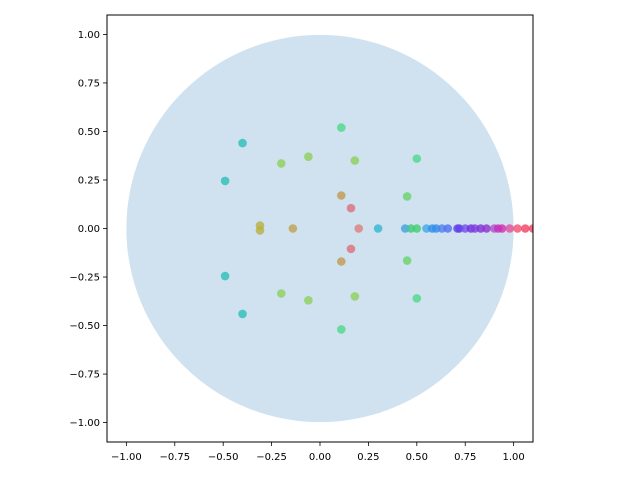 Image resolution: width=640 pixels, height=480 pixels. I want to click on y-tick-label: −1.00, so click(84, 423).